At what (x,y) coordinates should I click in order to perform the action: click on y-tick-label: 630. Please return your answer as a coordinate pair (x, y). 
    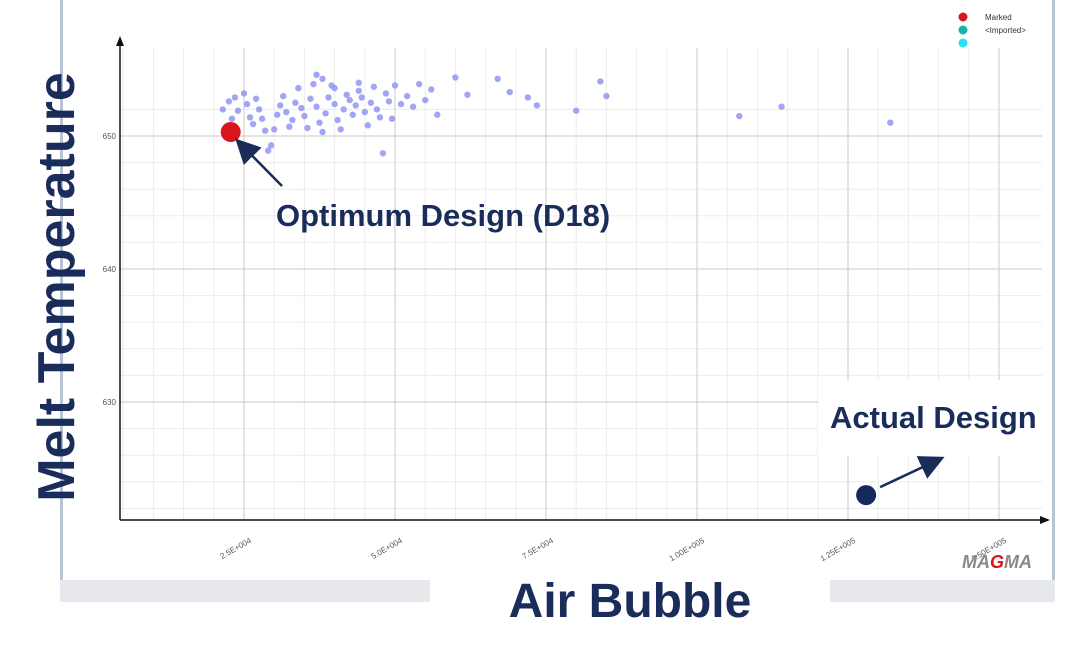
    Looking at the image, I should click on (110, 402).